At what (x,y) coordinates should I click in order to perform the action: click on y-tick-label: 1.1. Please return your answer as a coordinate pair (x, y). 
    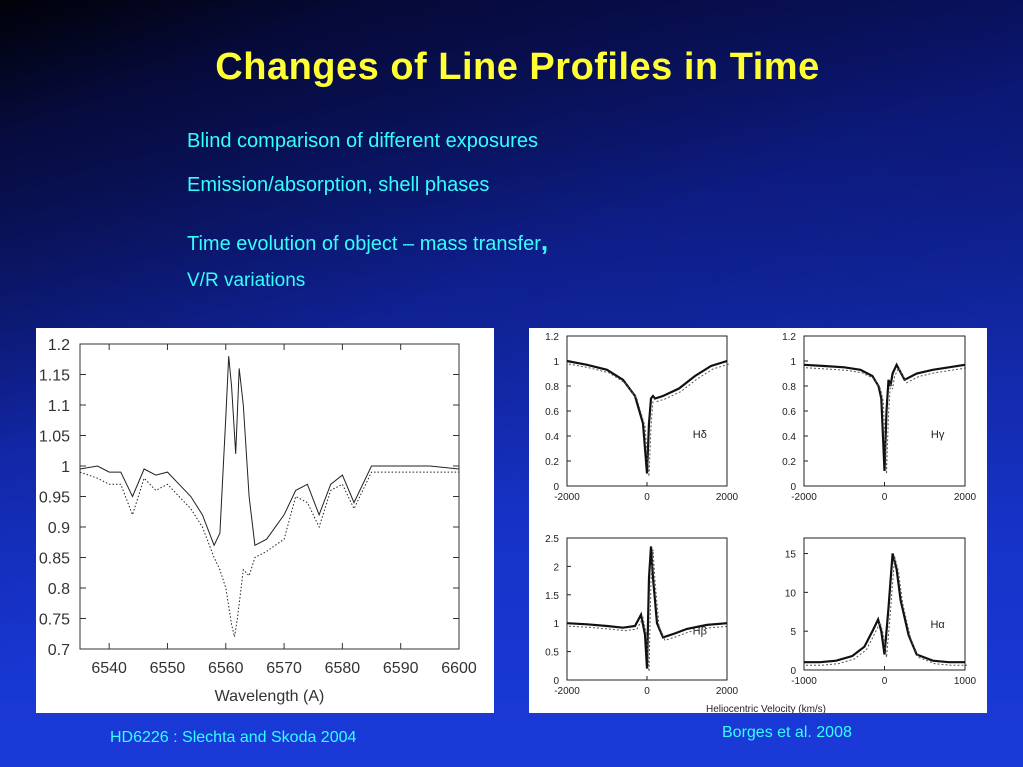
    Looking at the image, I should click on (59, 406).